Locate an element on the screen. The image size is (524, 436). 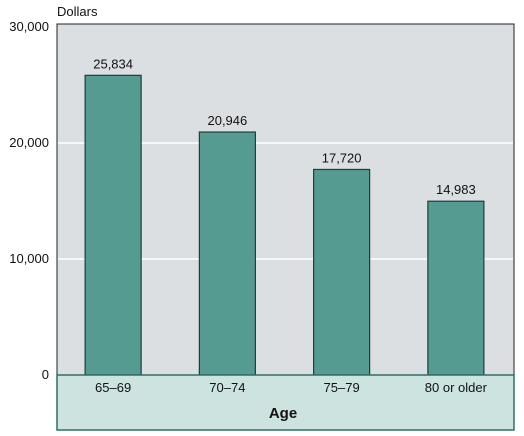
y-tick-label: 0 is located at coordinates (45, 374).